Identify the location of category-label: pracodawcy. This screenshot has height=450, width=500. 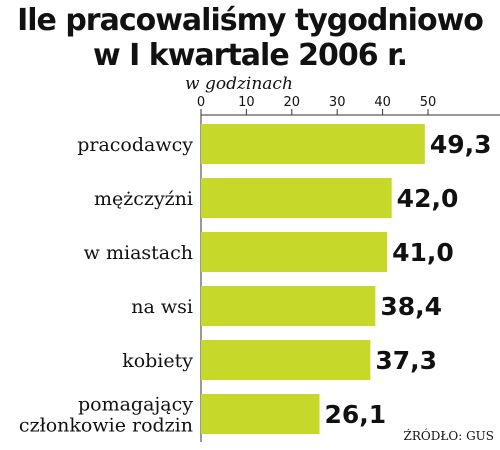
(135, 145).